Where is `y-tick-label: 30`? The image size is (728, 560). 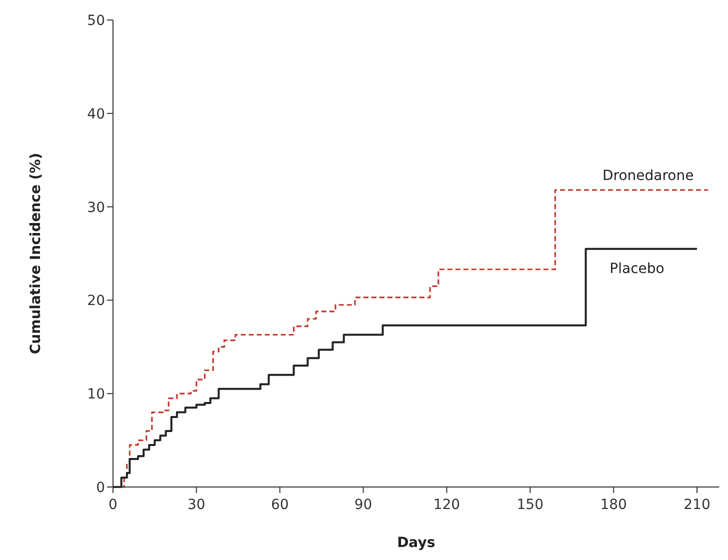 y-tick-label: 30 is located at coordinates (96, 208).